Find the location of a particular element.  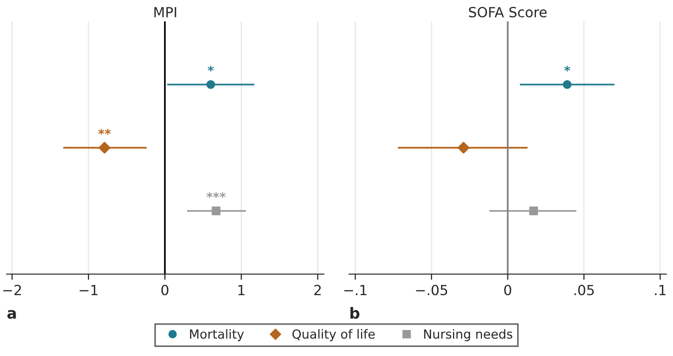

text: a is located at coordinates (11, 314).